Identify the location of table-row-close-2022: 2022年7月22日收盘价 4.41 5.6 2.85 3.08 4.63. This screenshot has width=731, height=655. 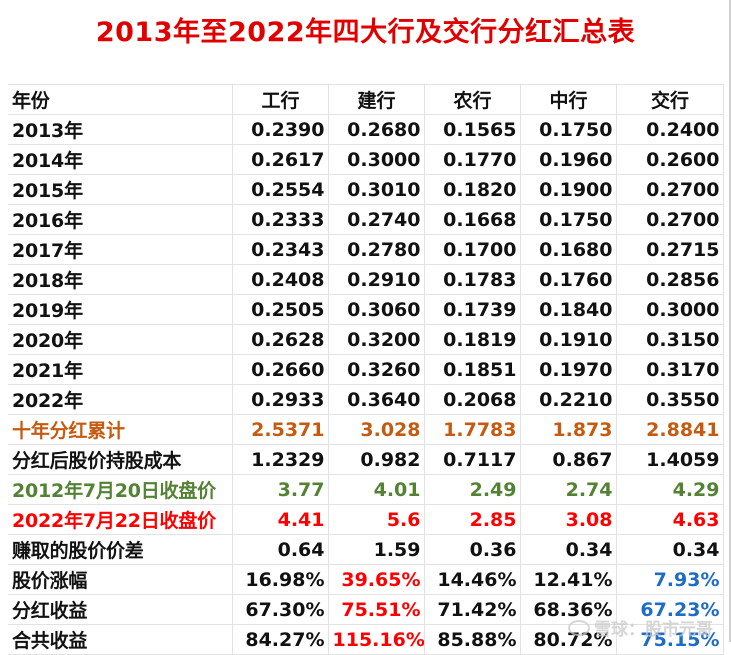
(366, 519).